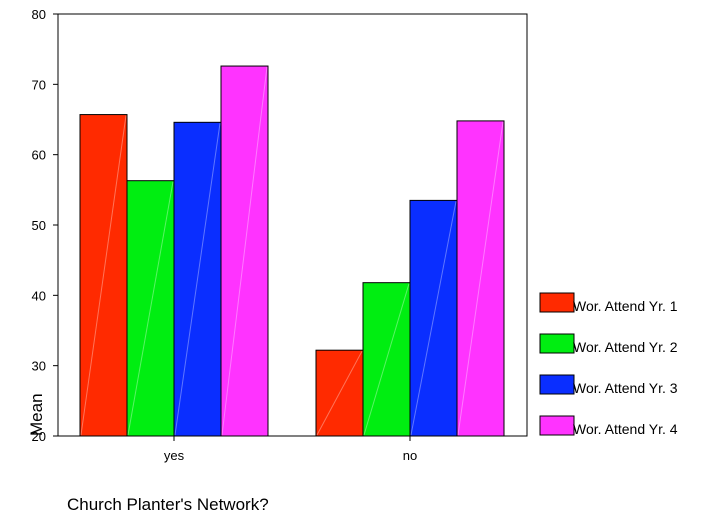 Image resolution: width=715 pixels, height=514 pixels. I want to click on y-tick-label: 70, so click(39, 84).